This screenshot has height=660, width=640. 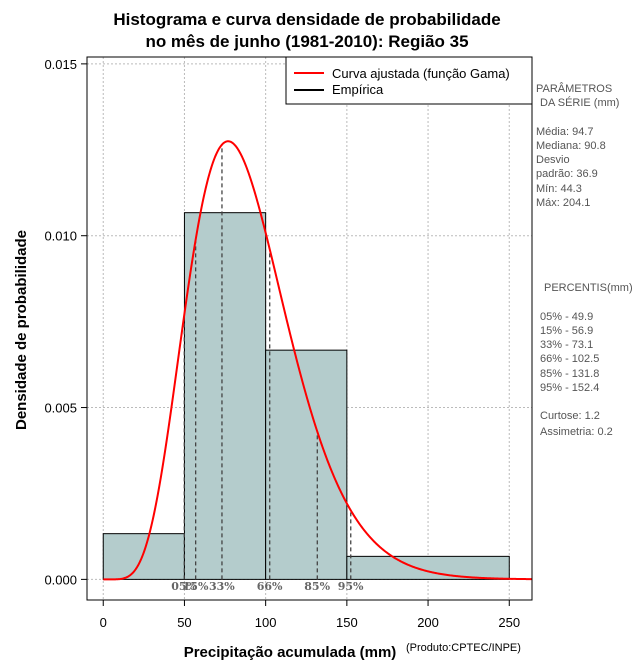 What do you see at coordinates (553, 160) in the screenshot?
I see `param-std-1: Desvio` at bounding box center [553, 160].